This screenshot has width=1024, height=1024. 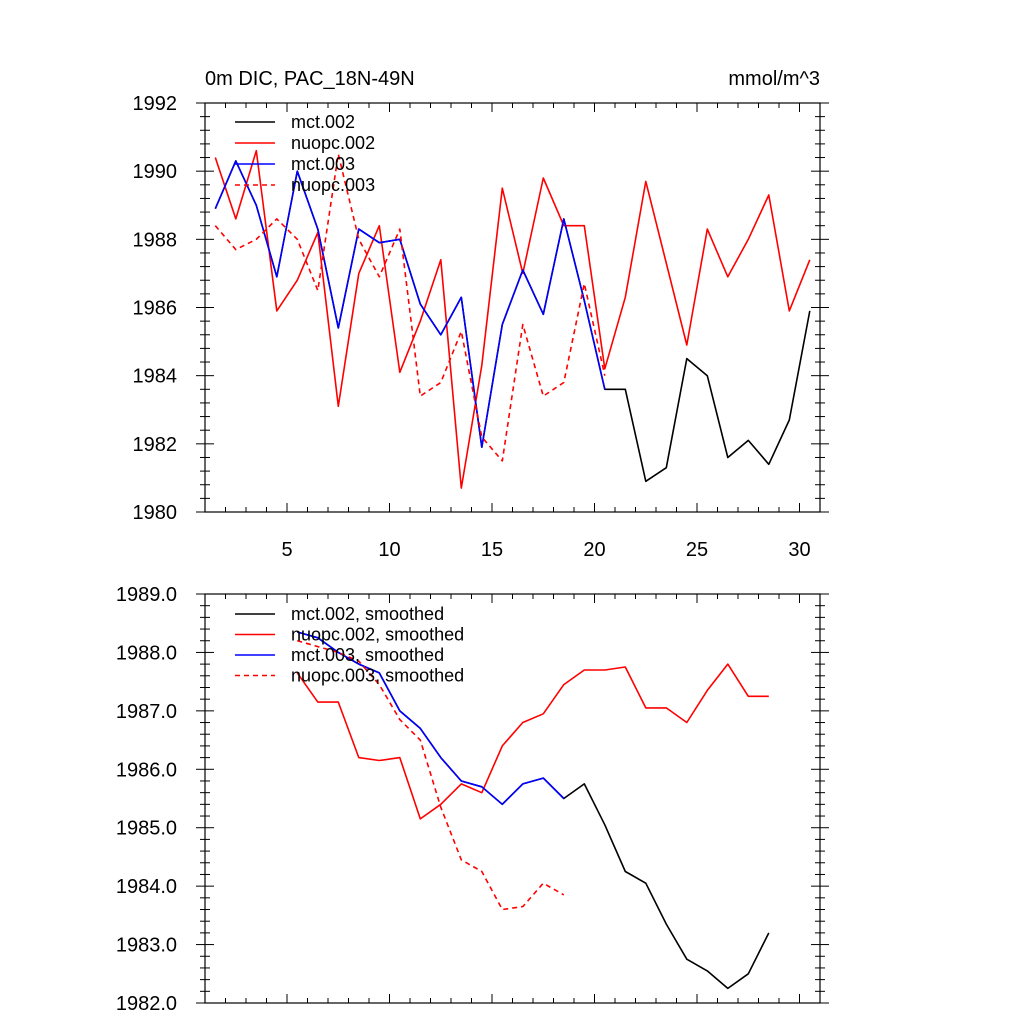 What do you see at coordinates (333, 185) in the screenshot?
I see `legend-label: nuopc.003` at bounding box center [333, 185].